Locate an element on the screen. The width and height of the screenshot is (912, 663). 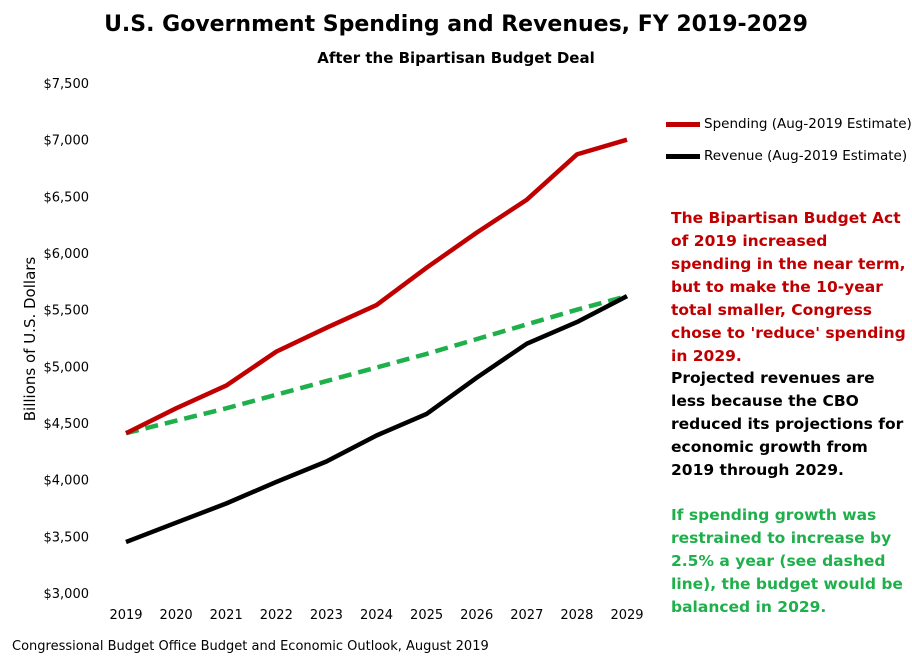
y-tick-label: $5,000 is located at coordinates (67, 367).